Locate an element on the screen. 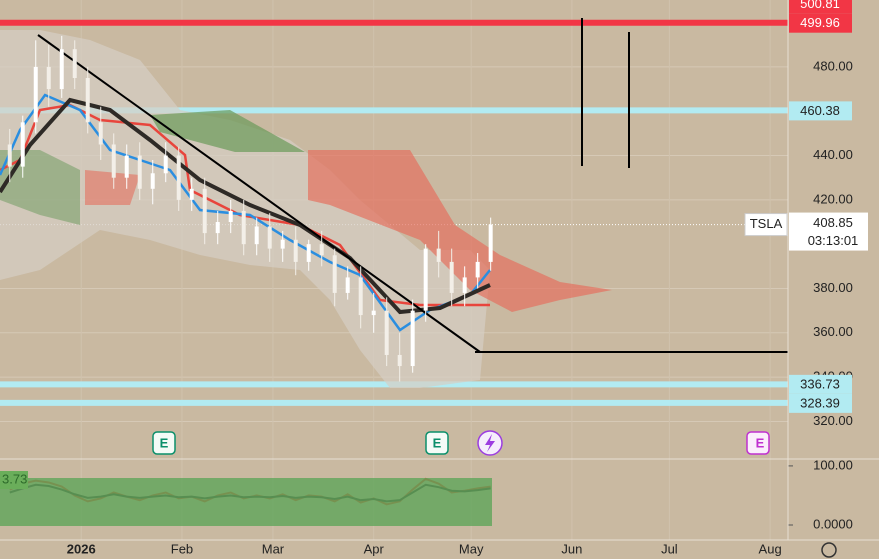 This screenshot has width=879, height=559. symbol-label: TSLA is located at coordinates (766, 223).